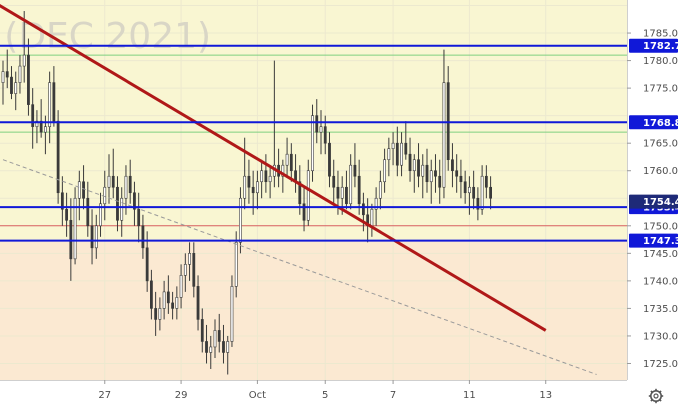 The height and width of the screenshot is (410, 680). Describe the element at coordinates (653, 240) in the screenshot. I see `level-1747-3-badge` at that location.